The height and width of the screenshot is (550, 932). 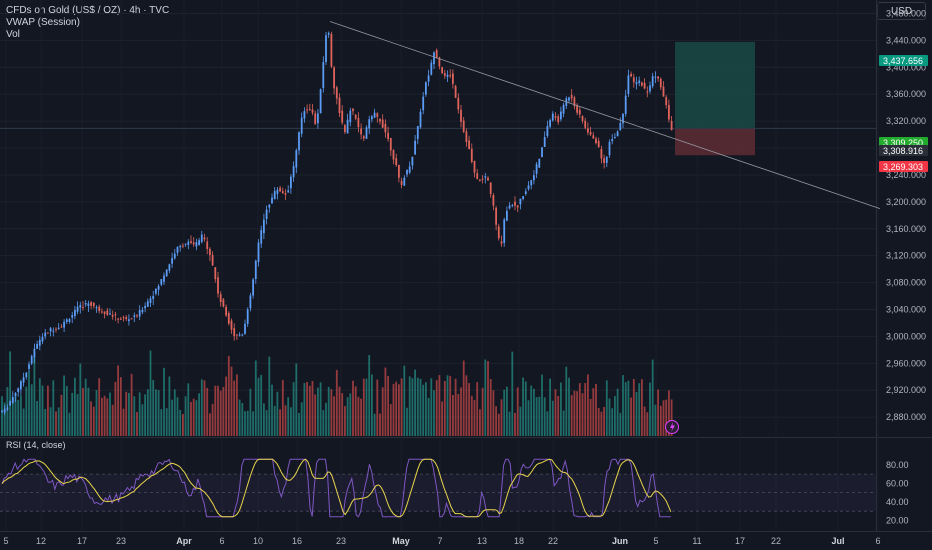 What do you see at coordinates (13, 34) in the screenshot?
I see `volume-indicator-label: Vol` at bounding box center [13, 34].